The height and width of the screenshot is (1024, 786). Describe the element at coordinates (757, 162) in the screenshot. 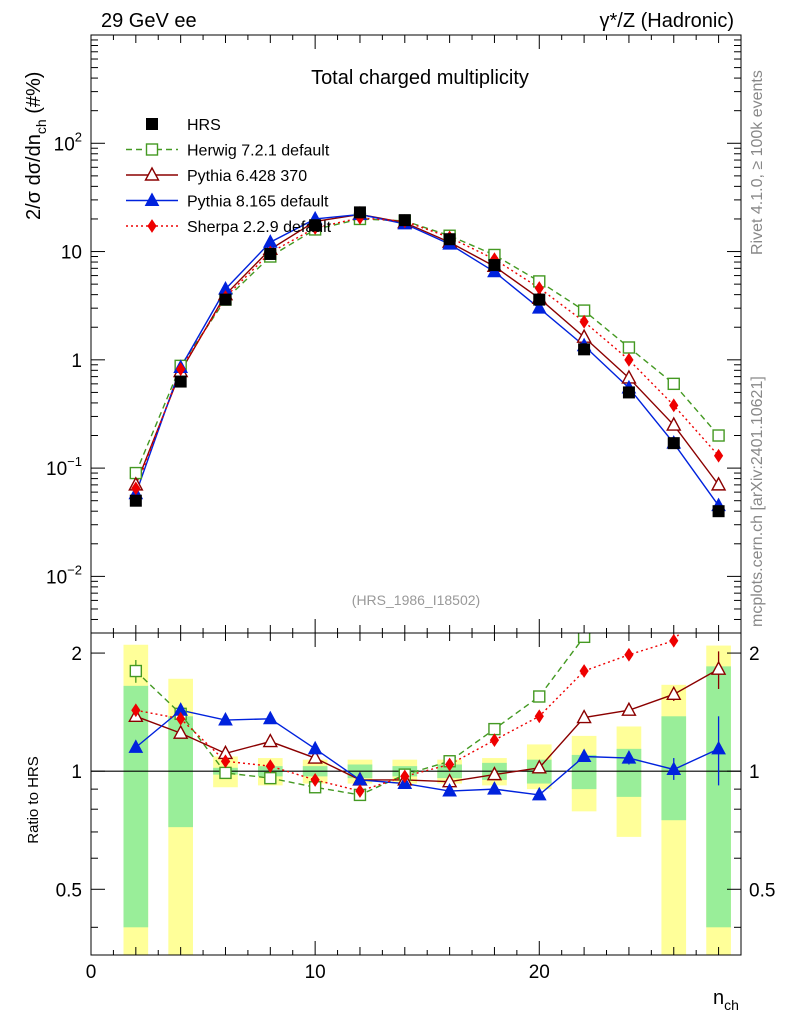

I see `rivet-version-label: Rivet 4.1.0, ≥ 100k events` at that location.